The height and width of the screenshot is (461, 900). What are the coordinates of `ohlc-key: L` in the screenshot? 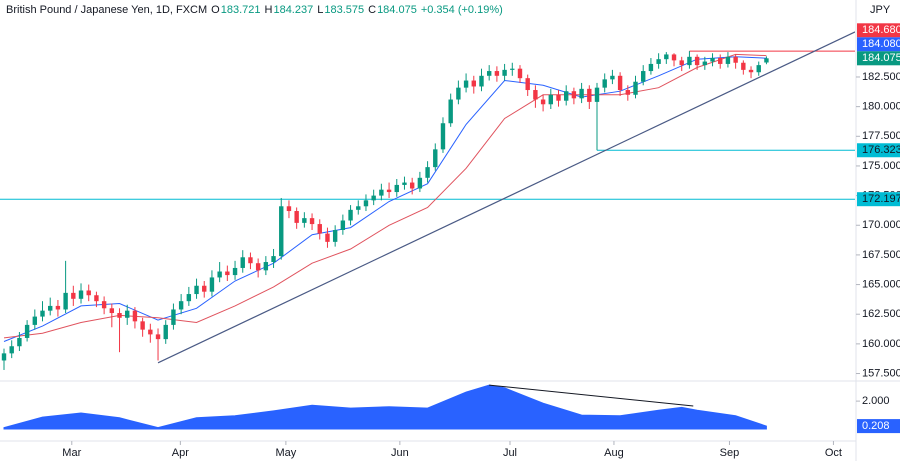 It's located at (320, 10).